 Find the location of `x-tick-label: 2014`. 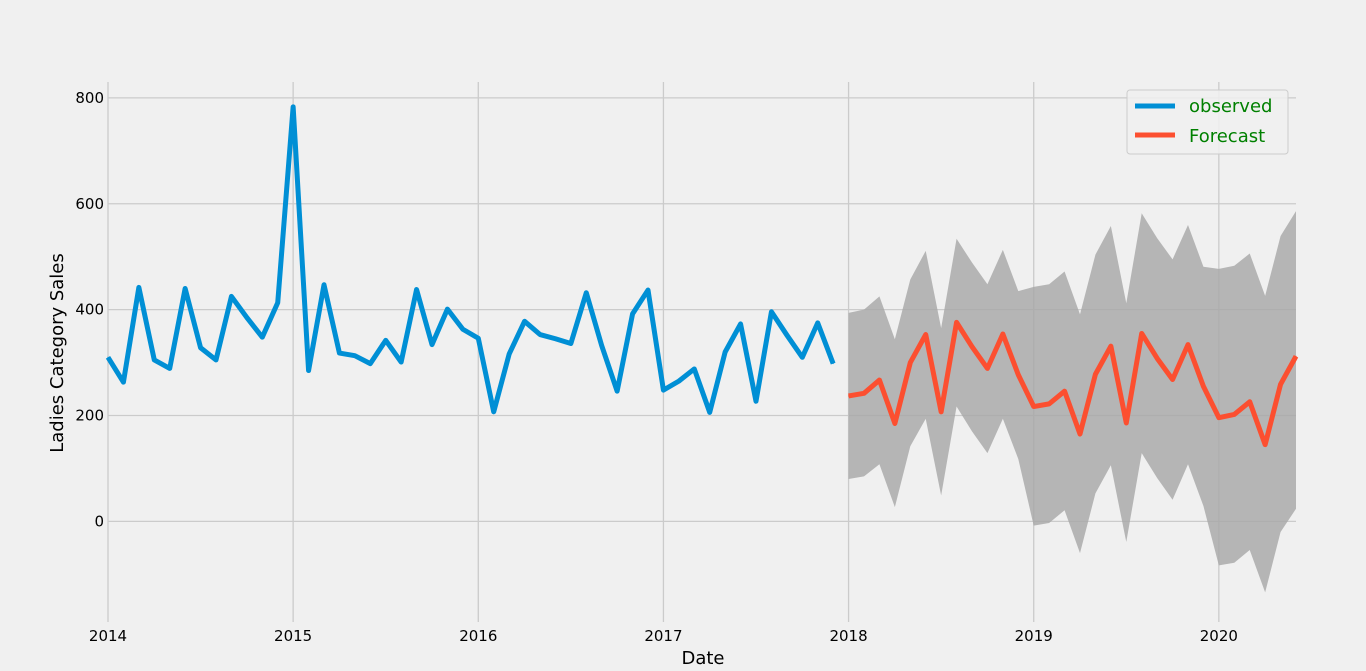

x-tick-label: 2014 is located at coordinates (108, 636).